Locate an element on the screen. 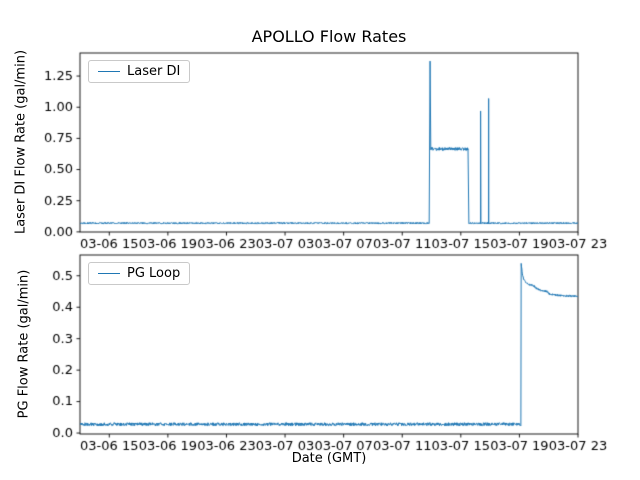 Image resolution: width=640 pixels, height=480 pixels. x-axis-label: Date (GMT) is located at coordinates (329, 458).